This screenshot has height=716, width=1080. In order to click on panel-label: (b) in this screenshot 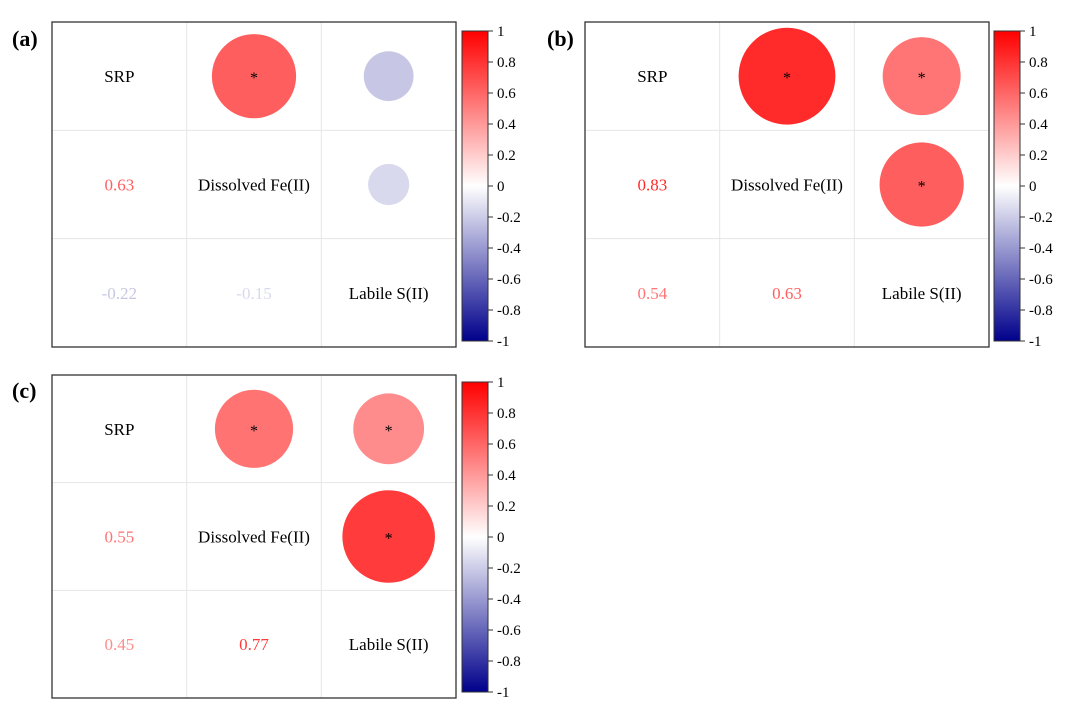, I will do `click(560, 38)`.